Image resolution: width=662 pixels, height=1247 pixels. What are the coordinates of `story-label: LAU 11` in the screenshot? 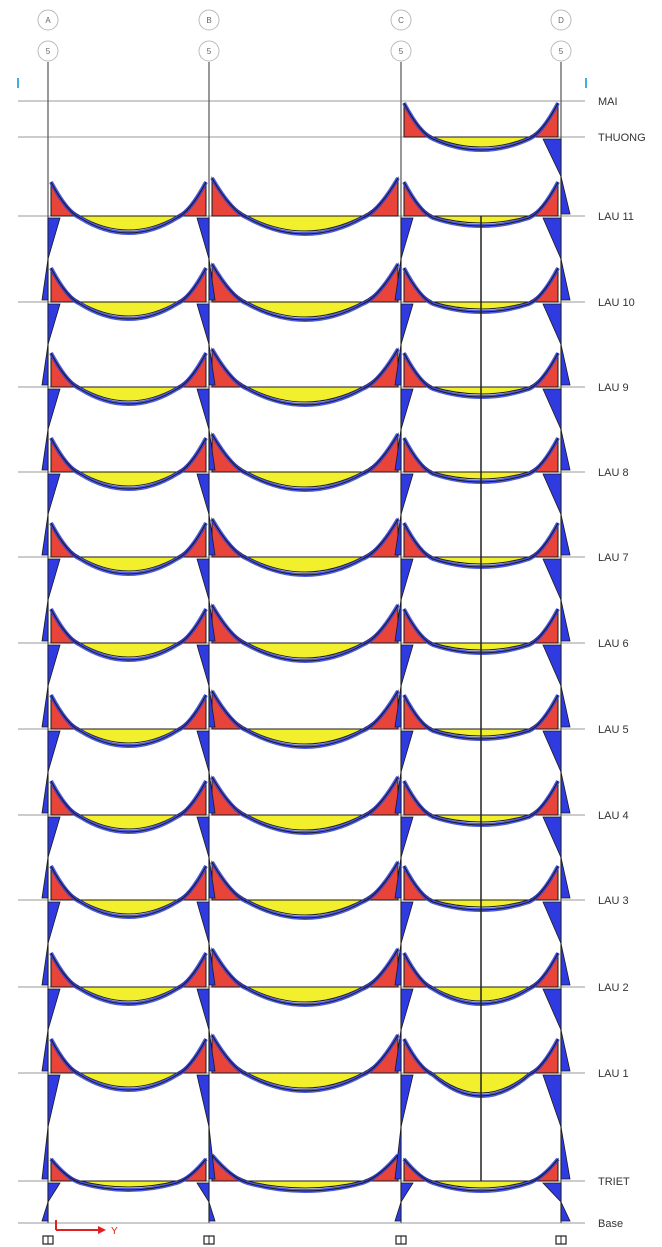 It's located at (616, 217).